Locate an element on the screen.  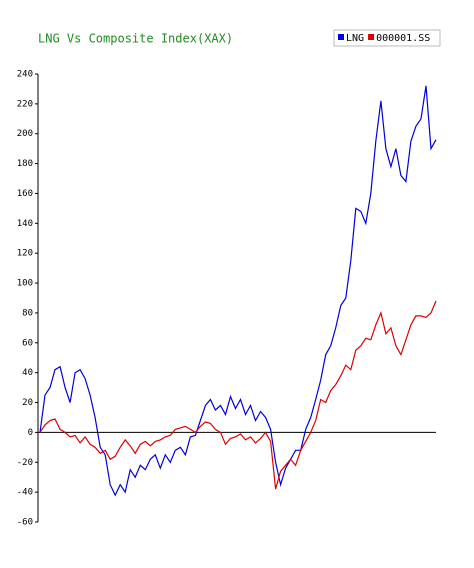
y-tick-label: 0 is located at coordinates (30, 433).